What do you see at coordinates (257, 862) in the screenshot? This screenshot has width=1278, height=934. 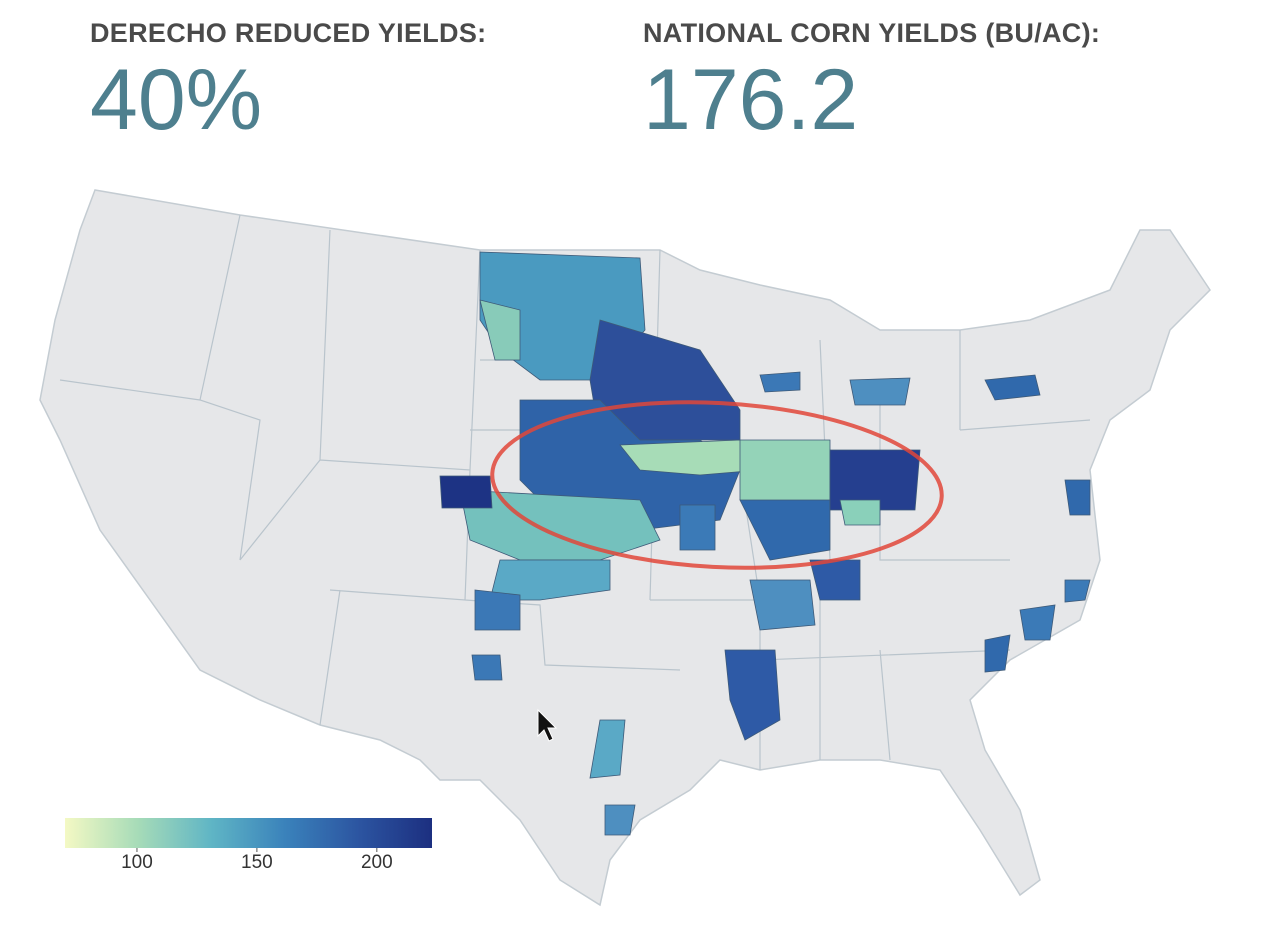 I see `colorbar-tick-label: 150` at bounding box center [257, 862].